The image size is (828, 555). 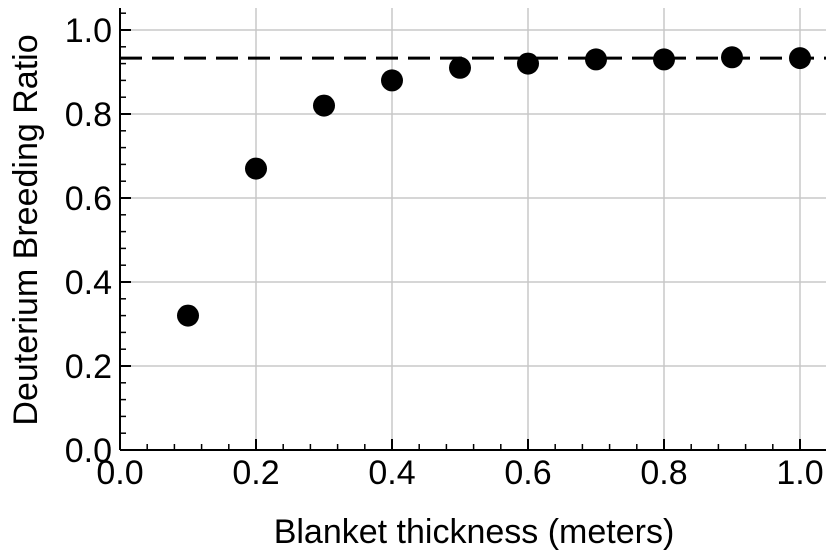 I want to click on y-tick-label: 0.6, so click(x=88, y=199).